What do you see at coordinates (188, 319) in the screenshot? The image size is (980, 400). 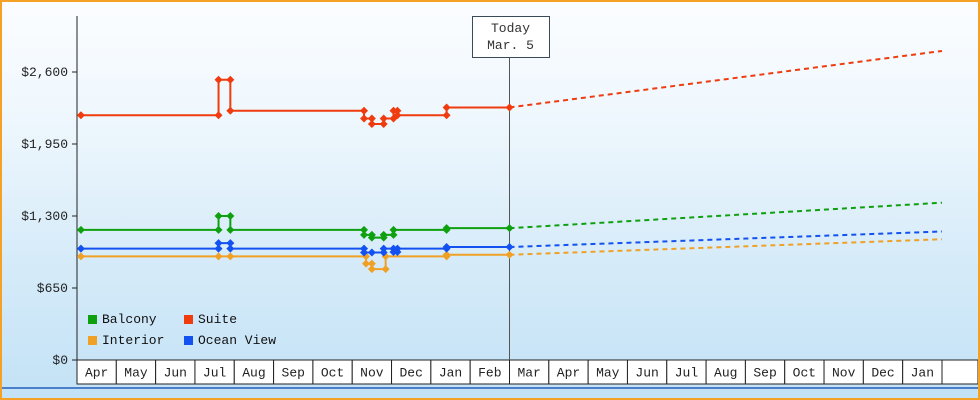 I see `suite-swatch-icon` at bounding box center [188, 319].